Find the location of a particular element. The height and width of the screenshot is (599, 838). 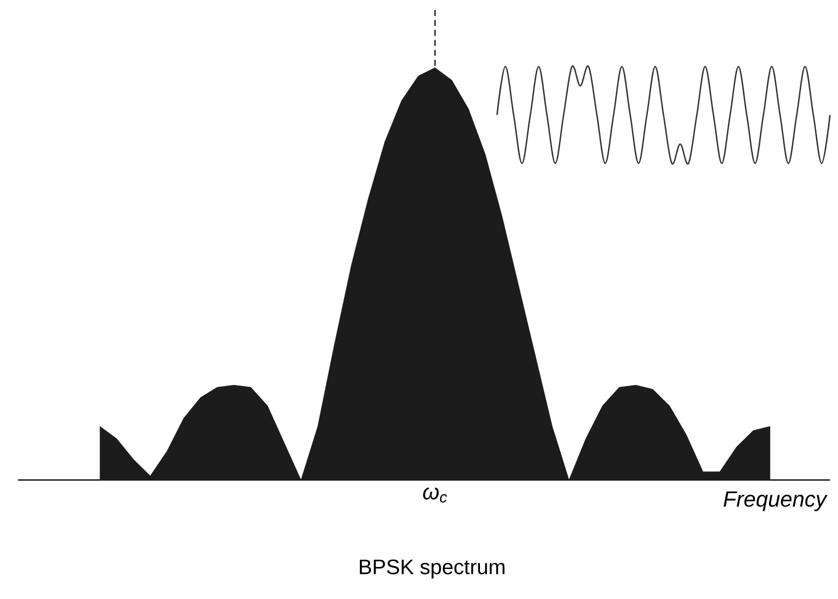

text: BPSK spectrum is located at coordinates (432, 569).